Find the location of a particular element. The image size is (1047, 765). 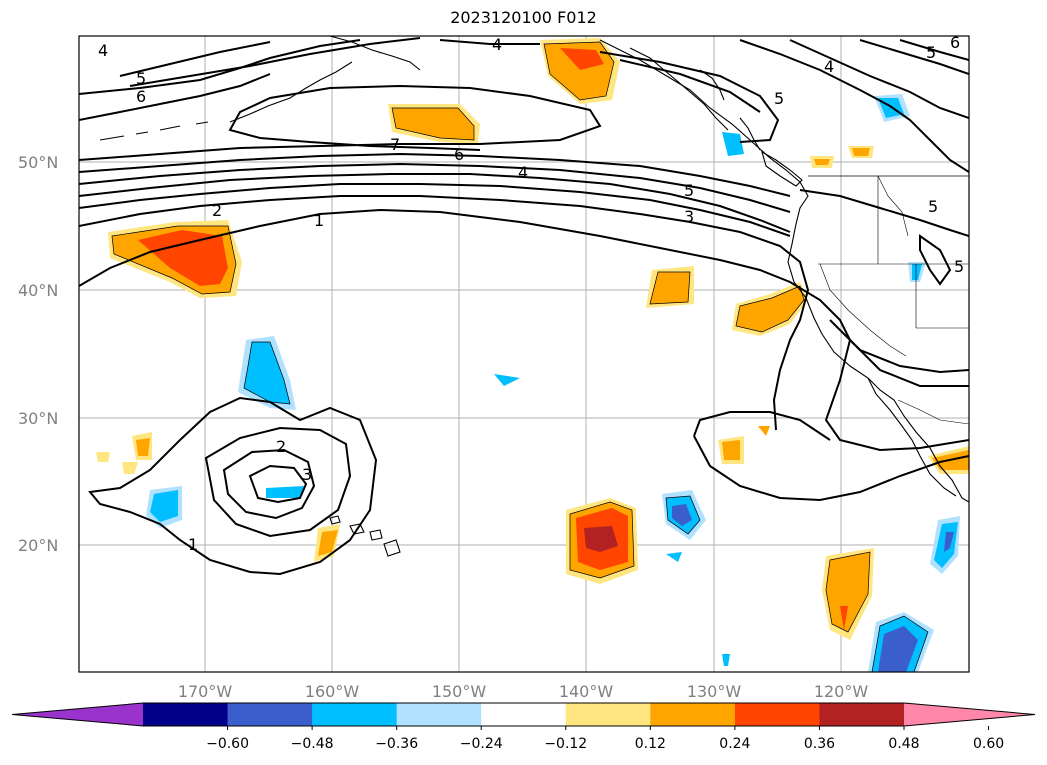

colorbar-tick-label: −0.24 is located at coordinates (481, 744).